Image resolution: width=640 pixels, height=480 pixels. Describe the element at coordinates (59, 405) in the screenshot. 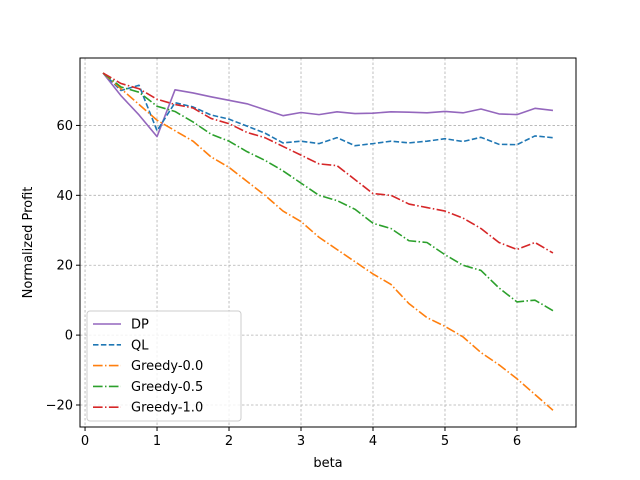

I see `y-tick-label: −20` at that location.